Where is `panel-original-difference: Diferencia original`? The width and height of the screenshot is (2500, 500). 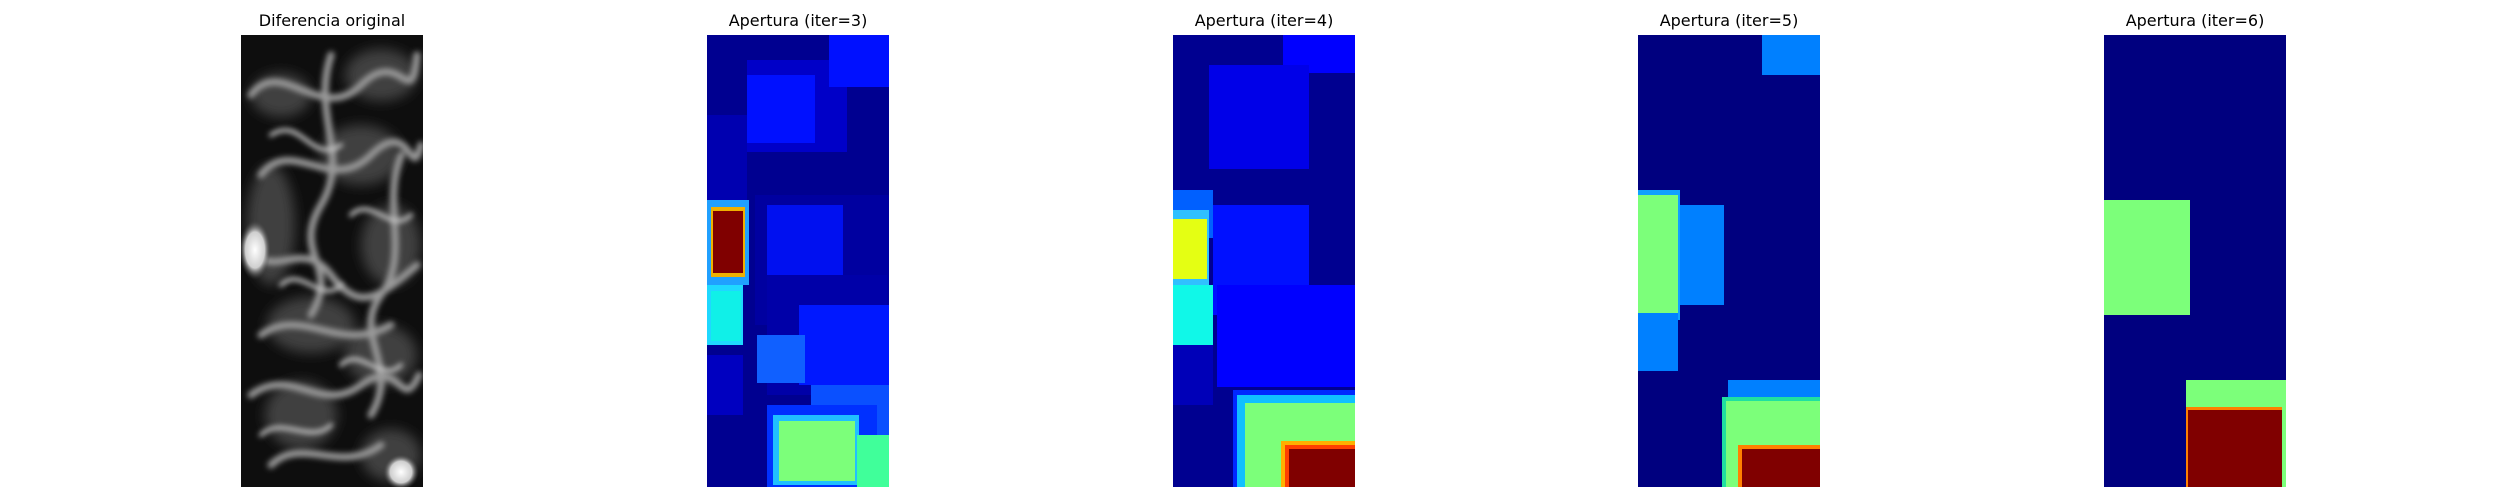 panel-original-difference: Diferencia original is located at coordinates (332, 250).